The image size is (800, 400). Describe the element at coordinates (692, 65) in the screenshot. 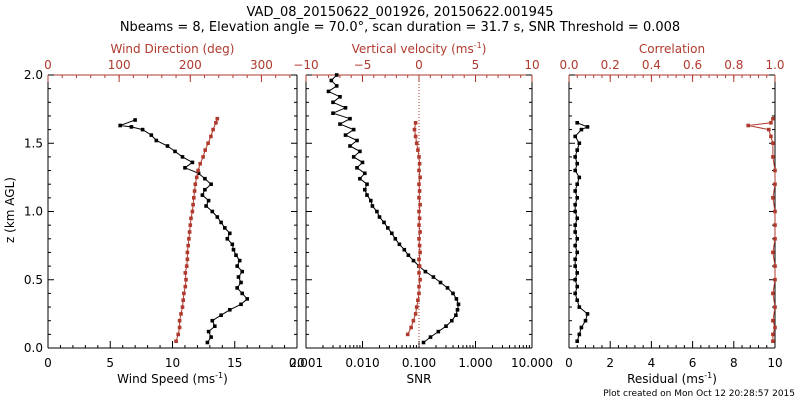

I see `top-tick-label: 0.6` at that location.